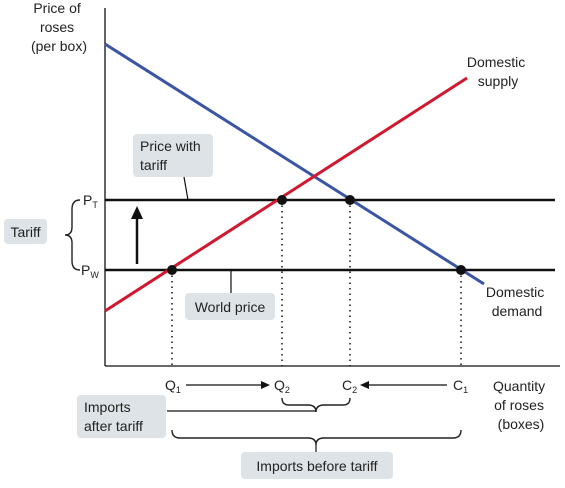 The height and width of the screenshot is (488, 565). What do you see at coordinates (186, 188) in the screenshot?
I see `price-with-tariff-pointer` at bounding box center [186, 188].